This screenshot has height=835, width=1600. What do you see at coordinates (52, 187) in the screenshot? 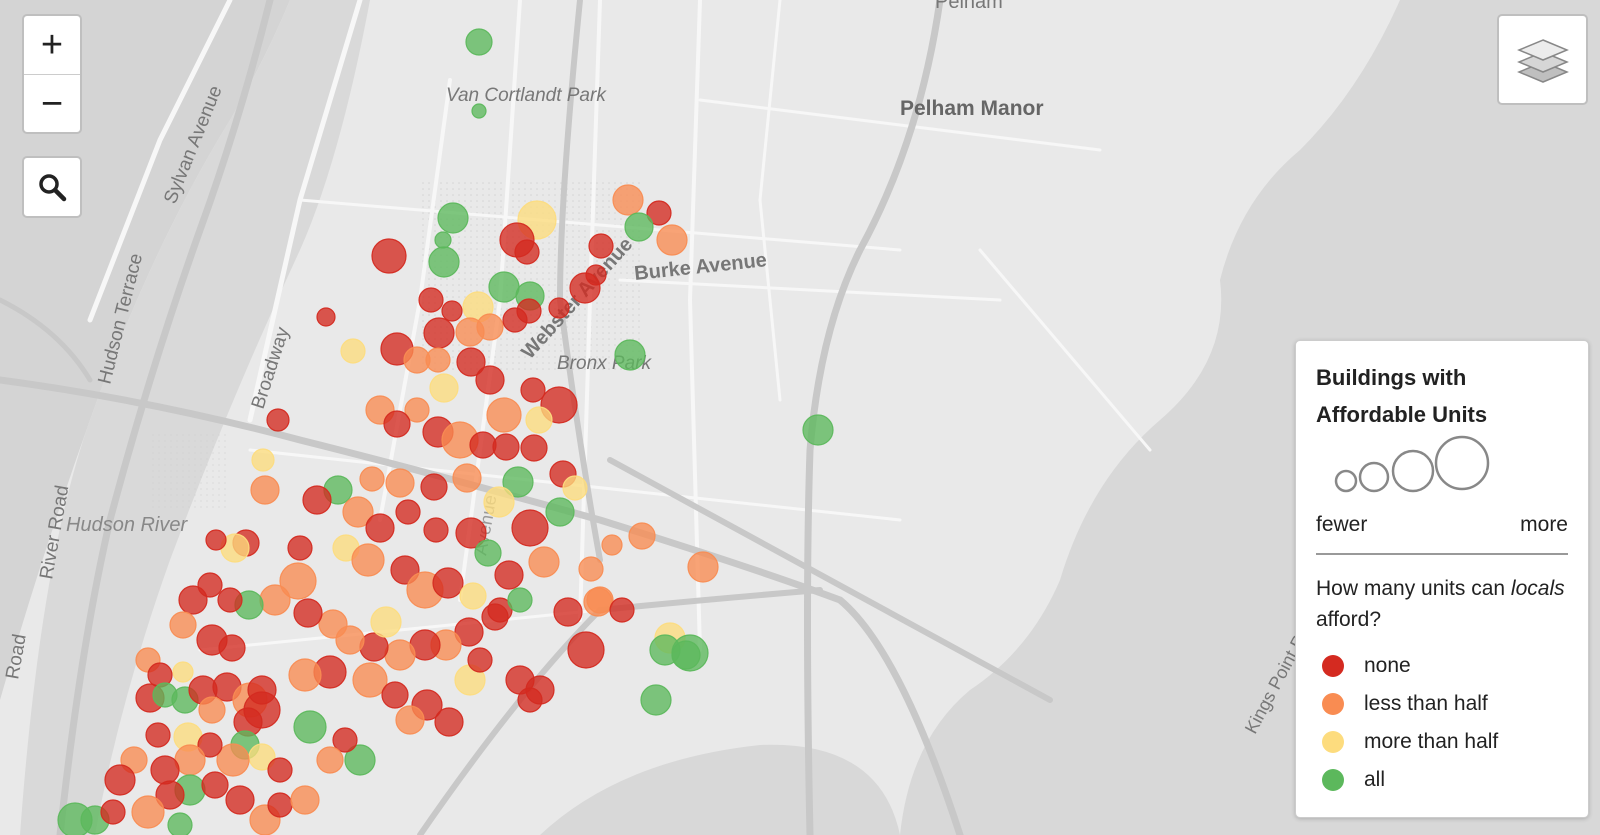
I see `search-button` at bounding box center [52, 187].